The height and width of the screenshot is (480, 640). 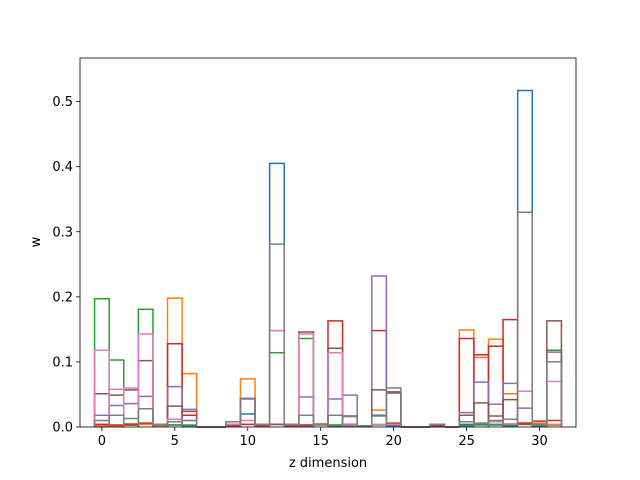 I want to click on x-tick-label: 5, so click(x=175, y=441).